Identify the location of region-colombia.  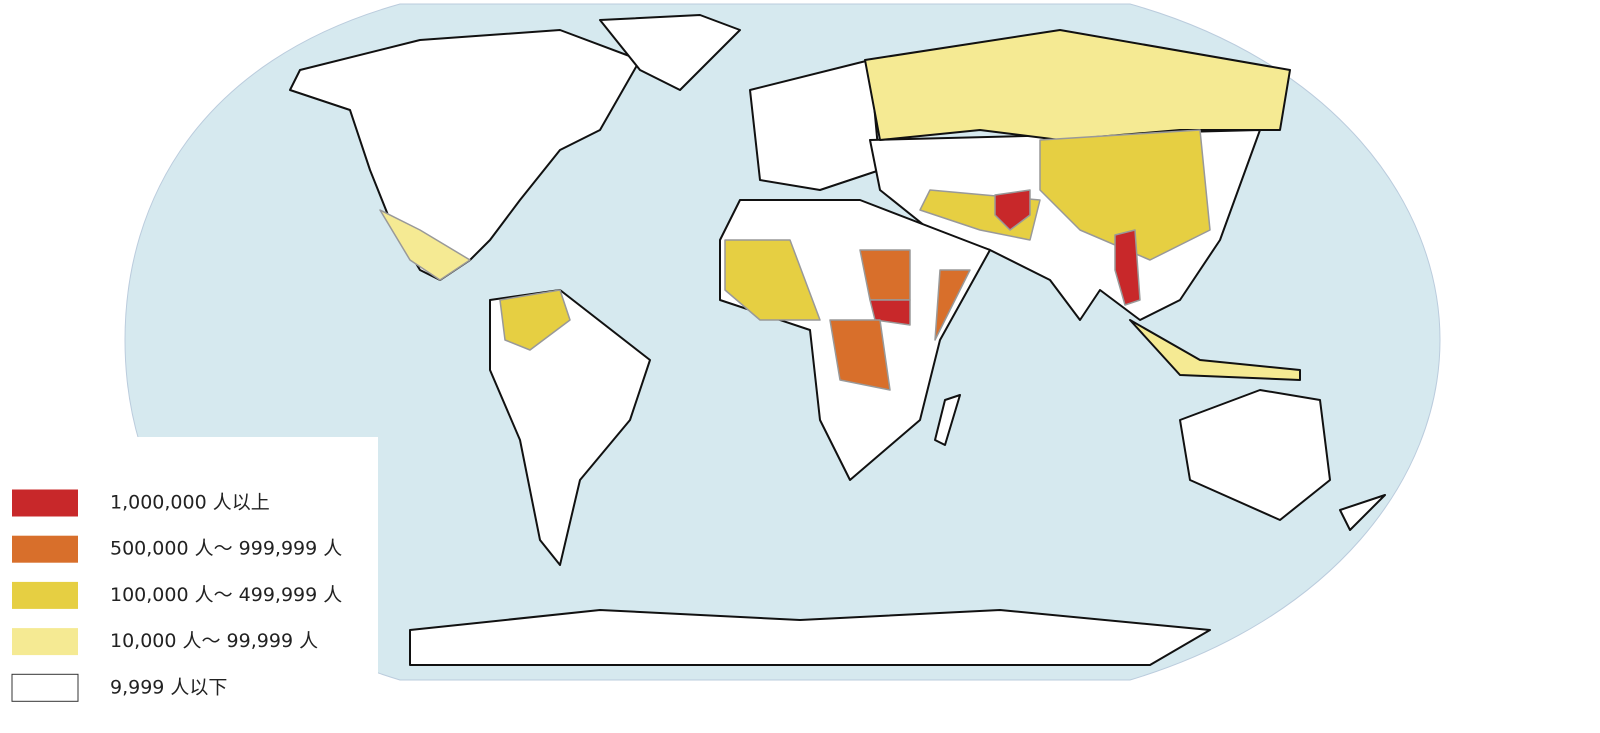
(535, 320).